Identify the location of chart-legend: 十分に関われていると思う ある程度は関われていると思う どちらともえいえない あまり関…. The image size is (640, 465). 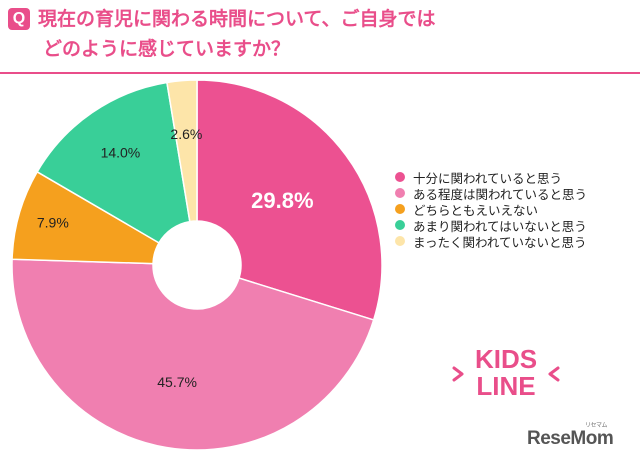
(491, 209).